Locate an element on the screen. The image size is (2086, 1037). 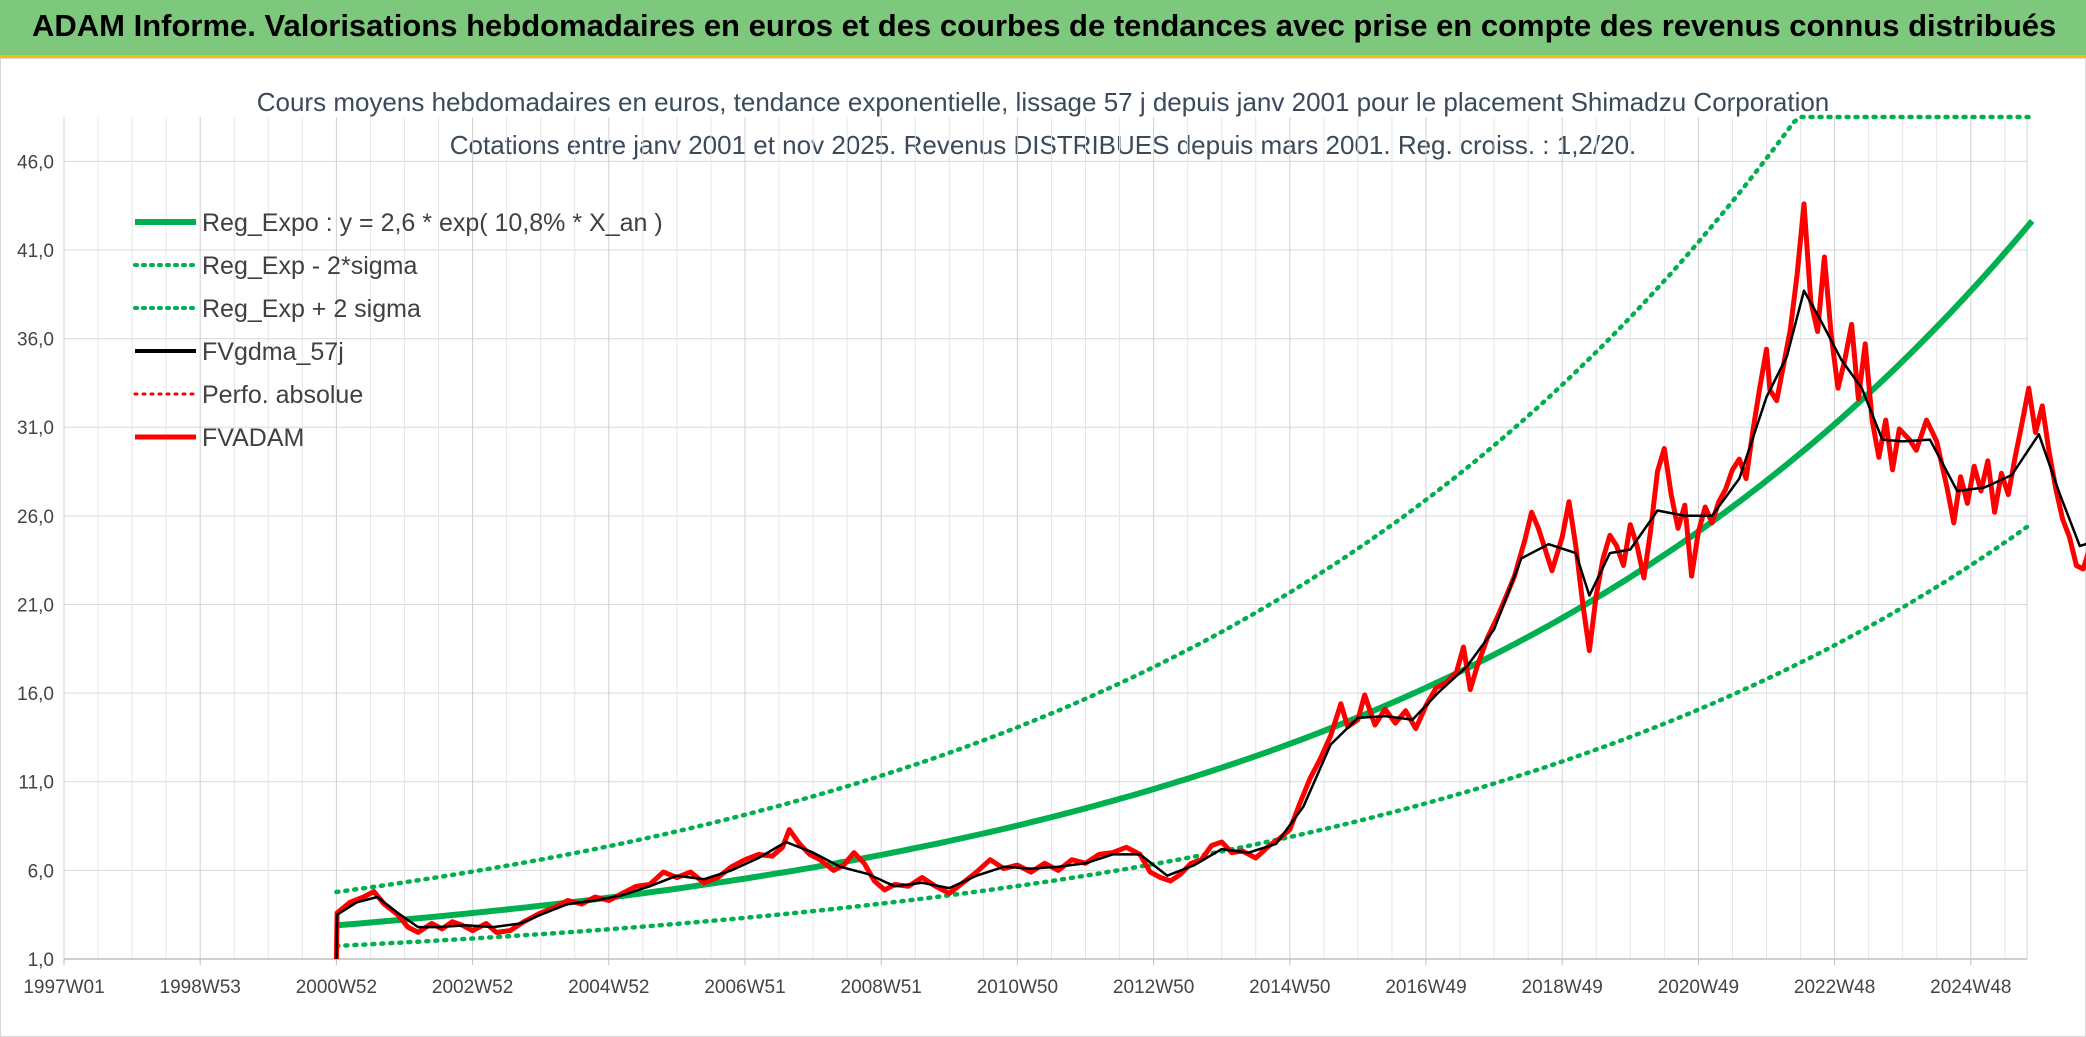
y-tick-label: 16,0 is located at coordinates (35, 694).